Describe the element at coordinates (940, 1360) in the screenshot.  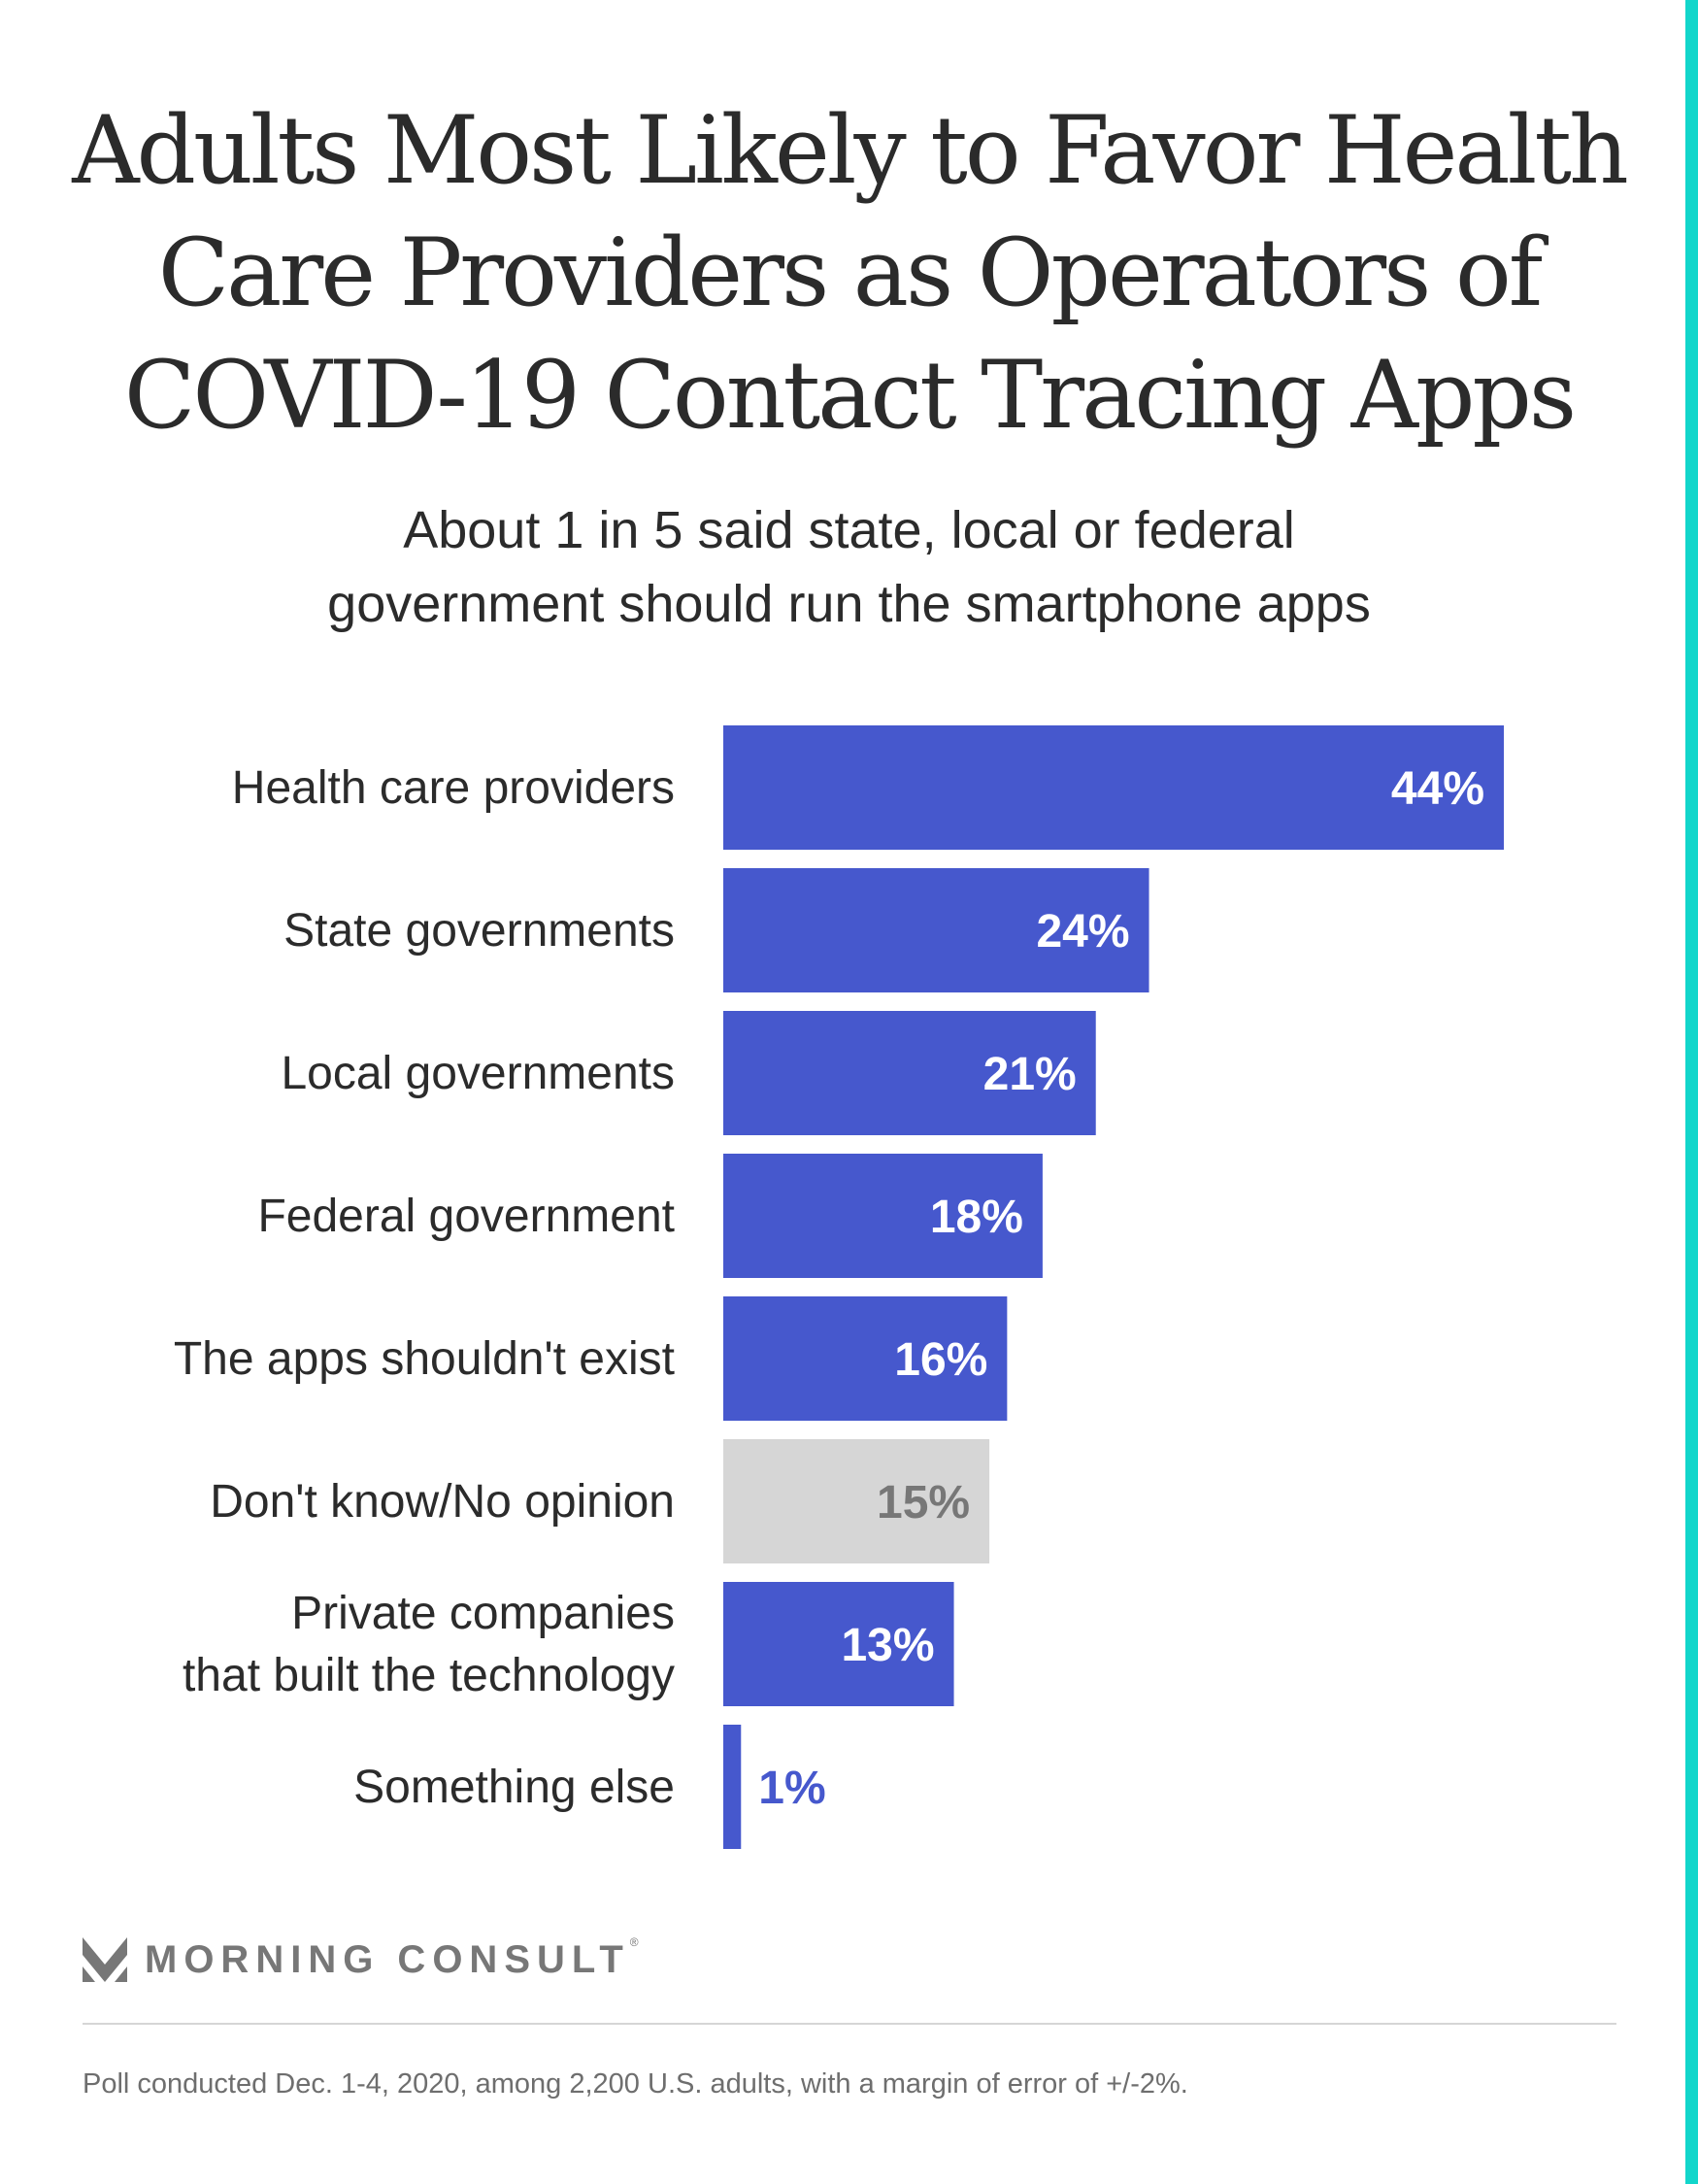
I see `value-label: 16%` at that location.